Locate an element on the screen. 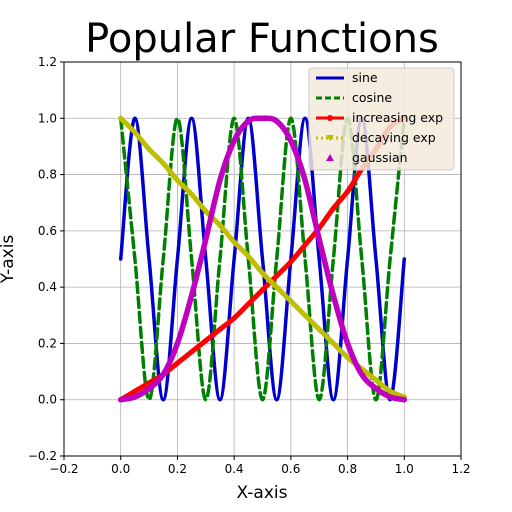 This screenshot has height=512, width=512. y-tick-label: 1.2 is located at coordinates (47, 62).